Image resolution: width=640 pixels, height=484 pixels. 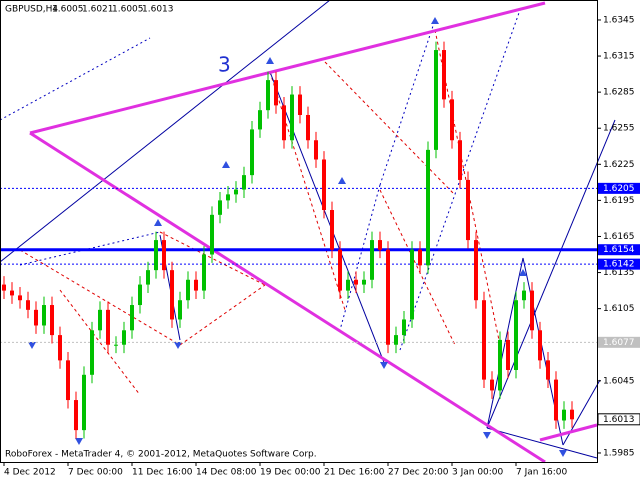 What do you see at coordinates (162, 473) in the screenshot?
I see `x-tick-label: 11 Dec 16:00` at bounding box center [162, 473].